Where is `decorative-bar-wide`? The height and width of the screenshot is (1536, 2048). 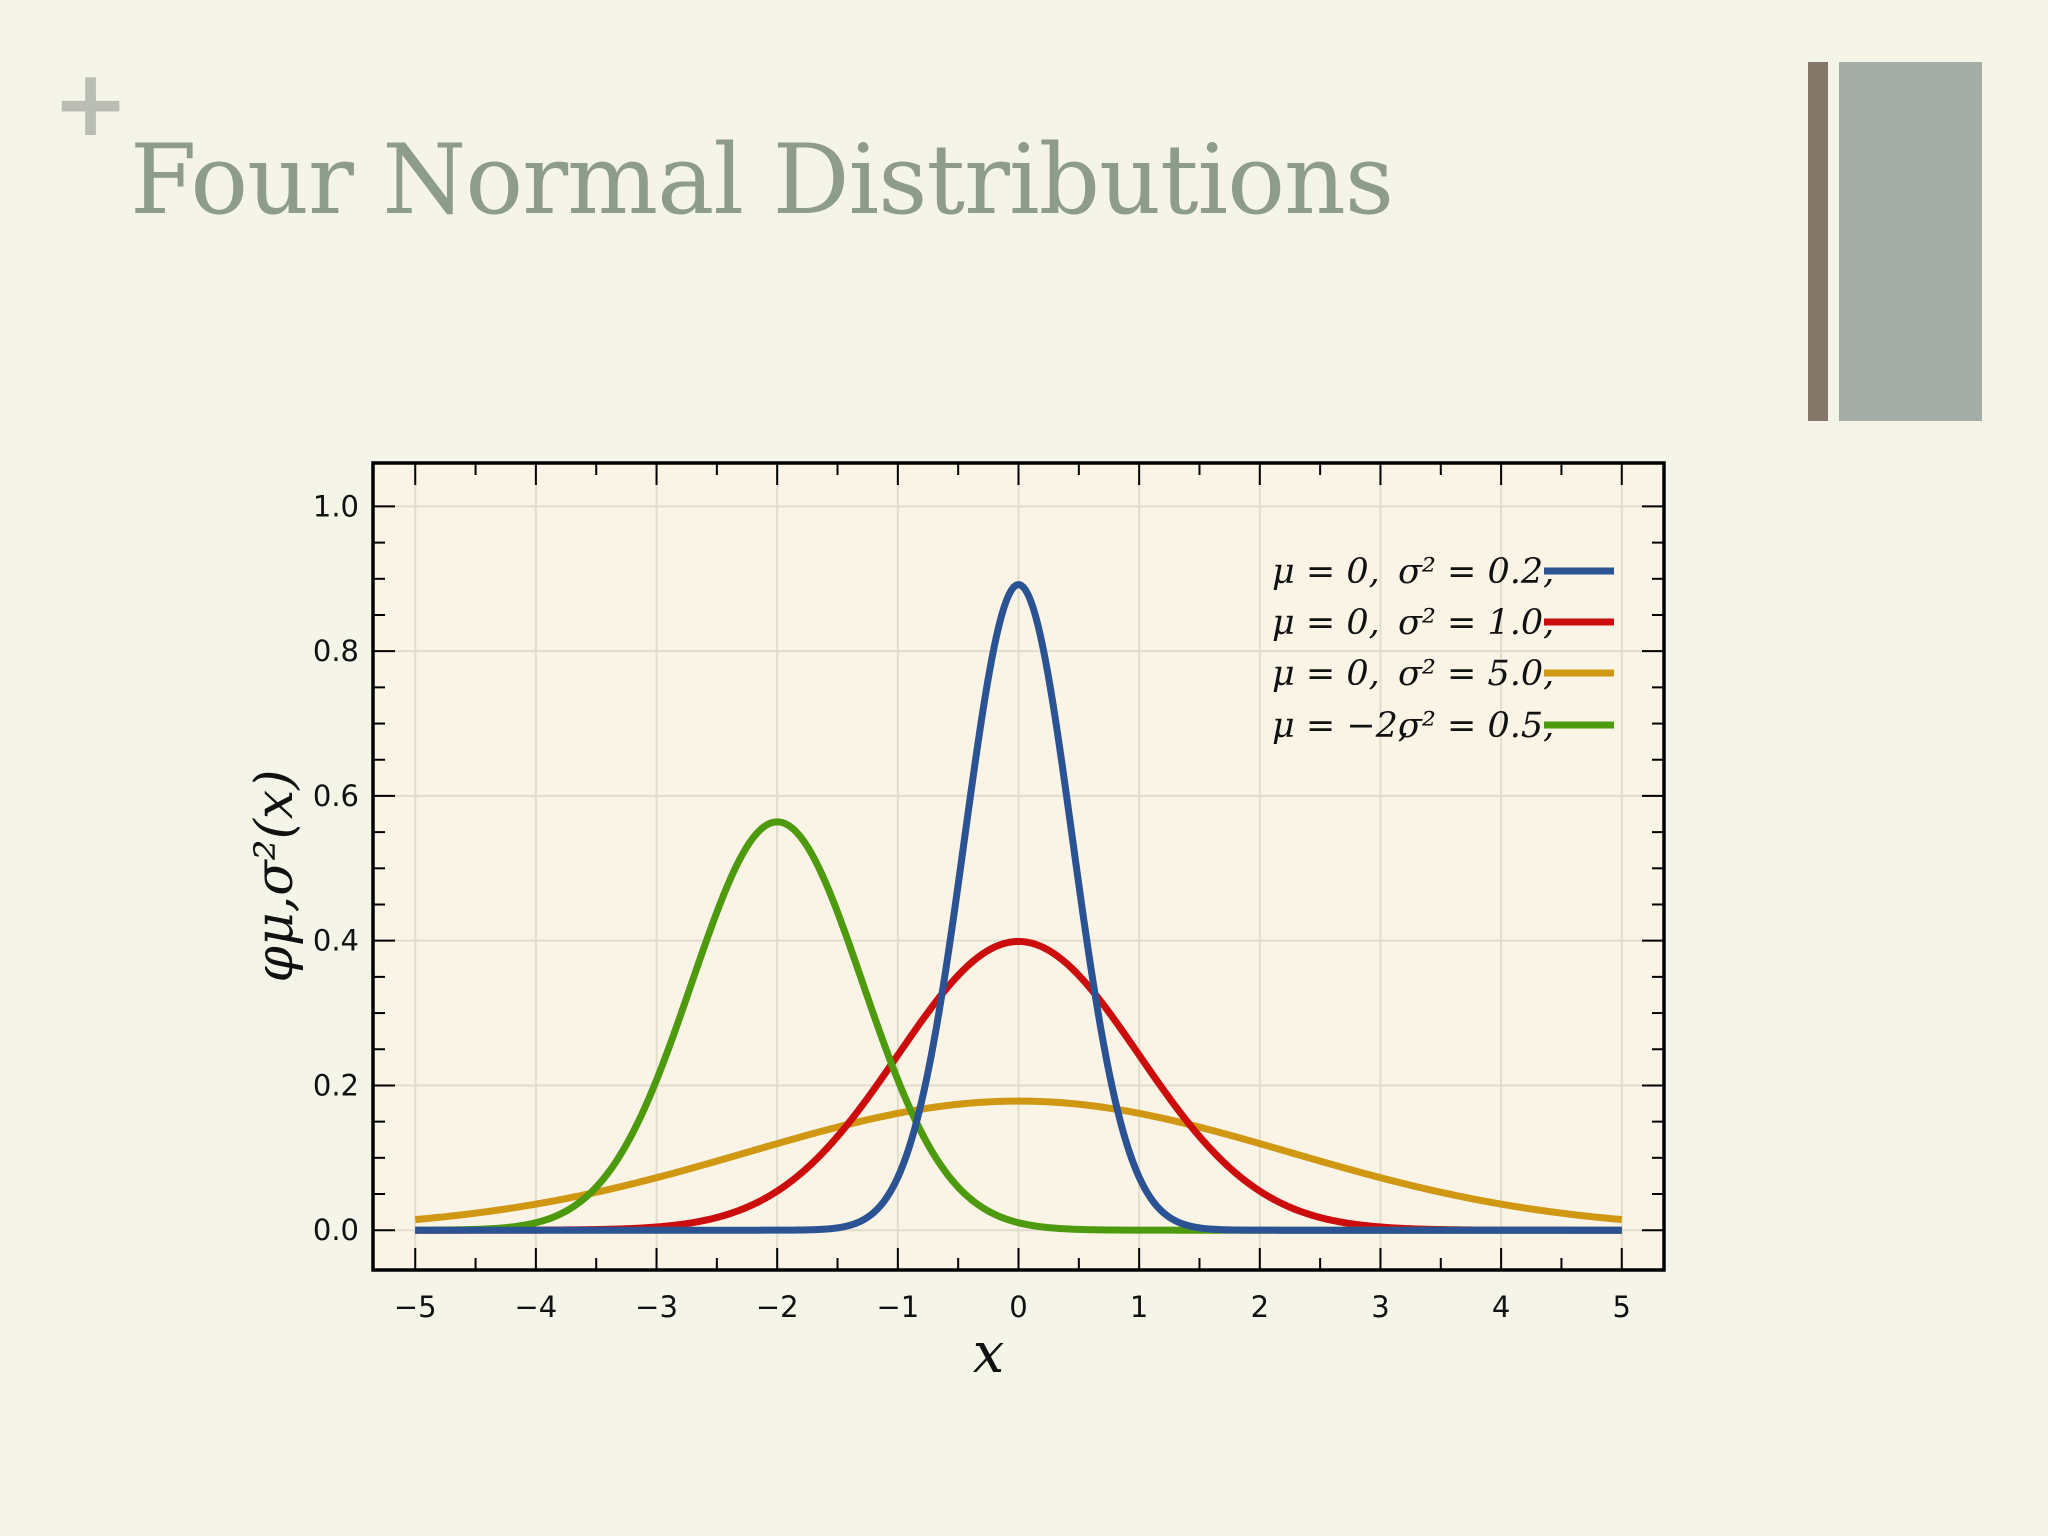 decorative-bar-wide is located at coordinates (1910, 241).